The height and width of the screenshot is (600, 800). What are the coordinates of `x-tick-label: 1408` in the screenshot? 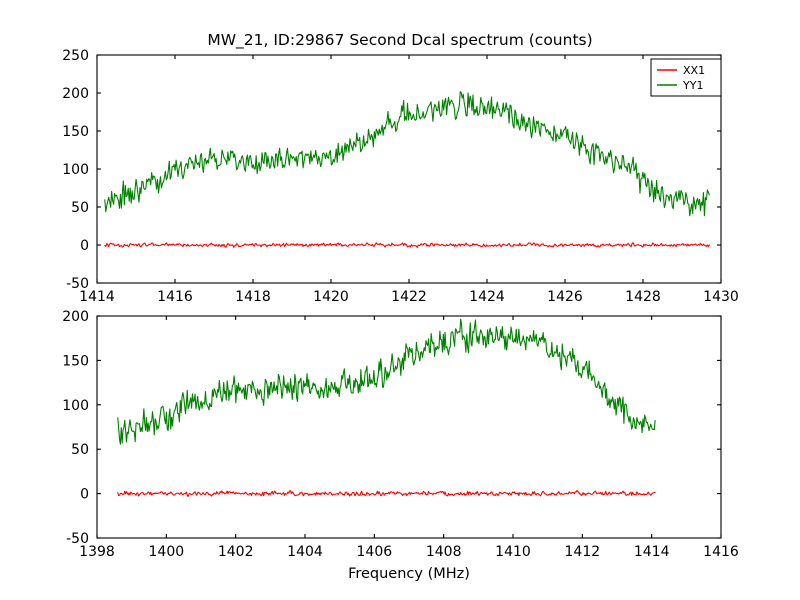 It's located at (444, 552).